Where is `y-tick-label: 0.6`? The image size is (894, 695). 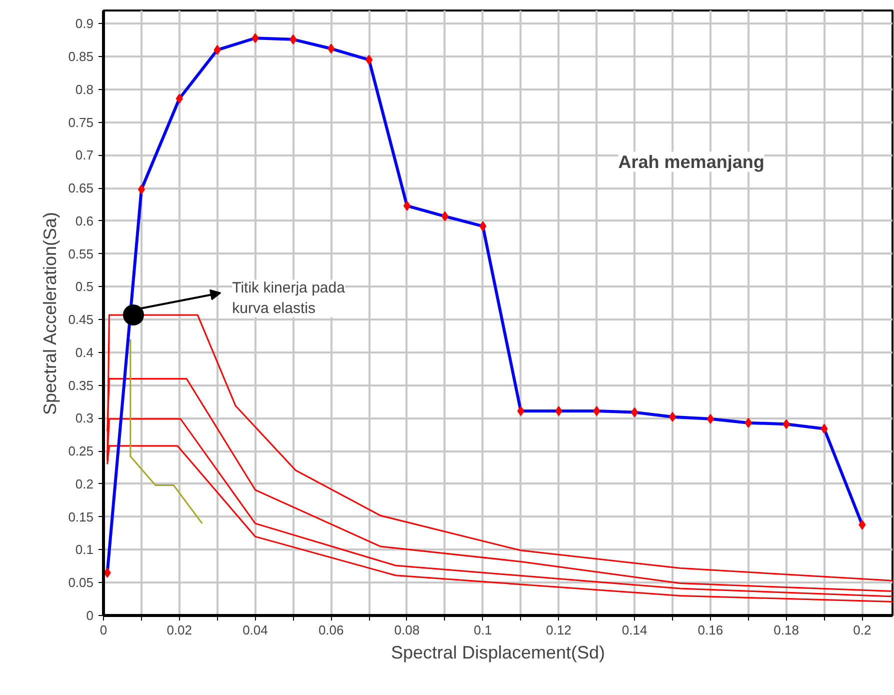
y-tick-label: 0.6 is located at coordinates (84, 220).